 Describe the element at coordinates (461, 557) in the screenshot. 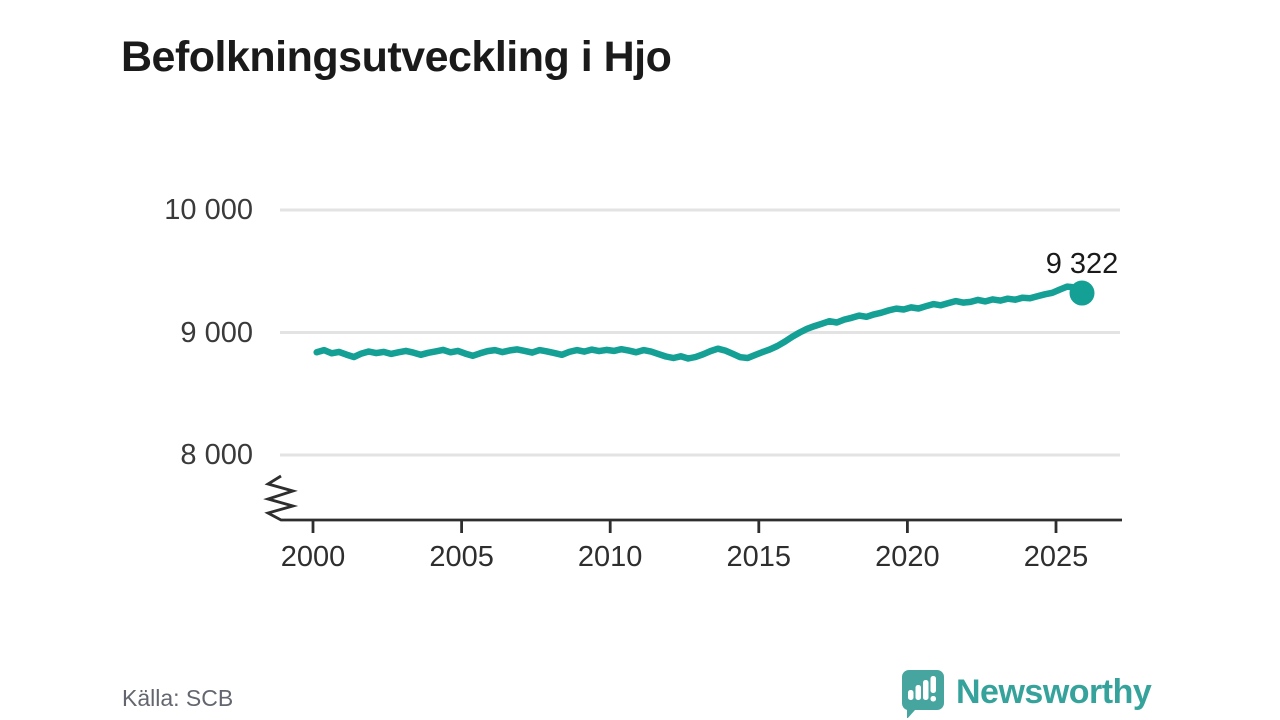

I see `x-tick-label: 2005` at that location.